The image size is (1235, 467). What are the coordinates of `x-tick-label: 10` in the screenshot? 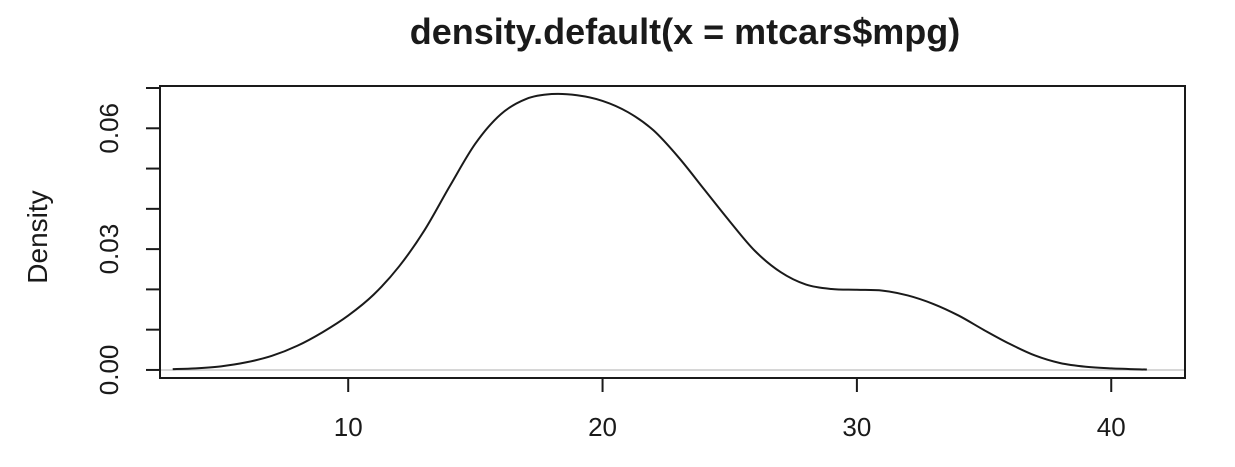 It's located at (348, 427).